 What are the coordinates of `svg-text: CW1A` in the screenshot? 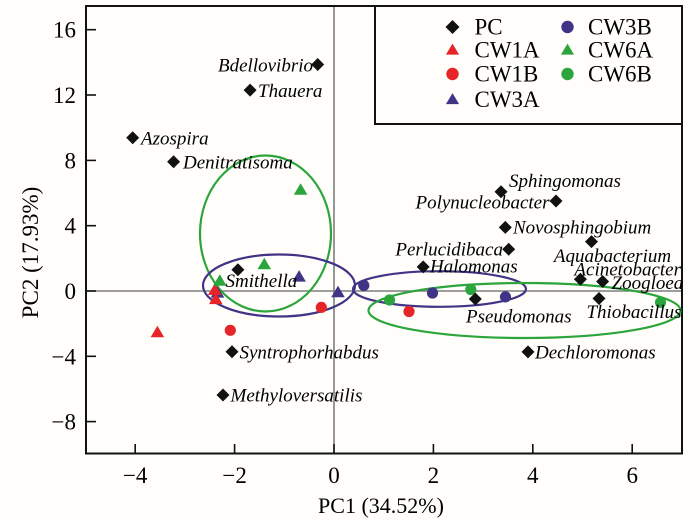 It's located at (508, 50).